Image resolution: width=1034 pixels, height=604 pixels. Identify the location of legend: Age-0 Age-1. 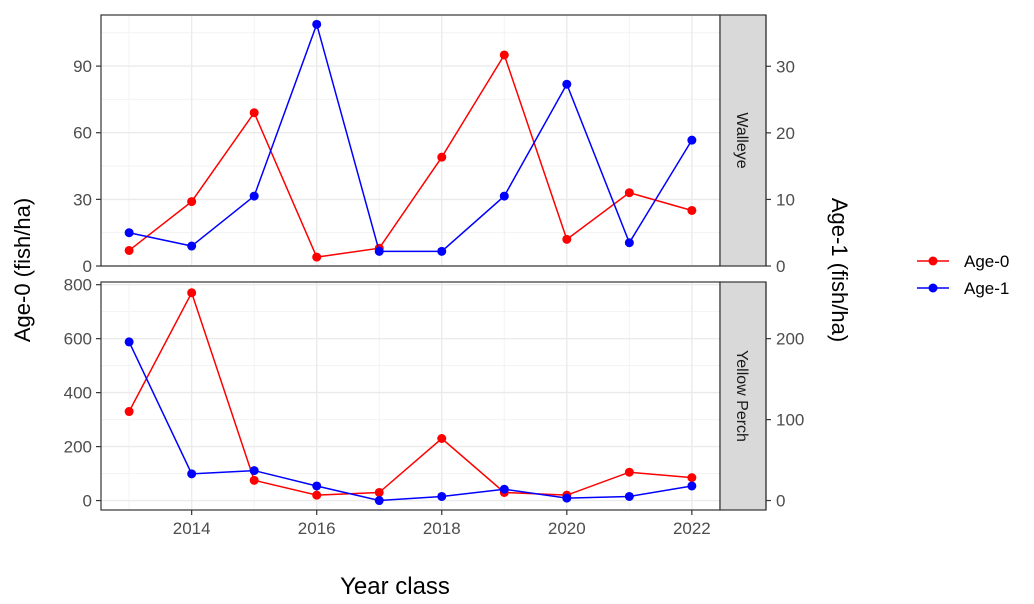
(963, 275).